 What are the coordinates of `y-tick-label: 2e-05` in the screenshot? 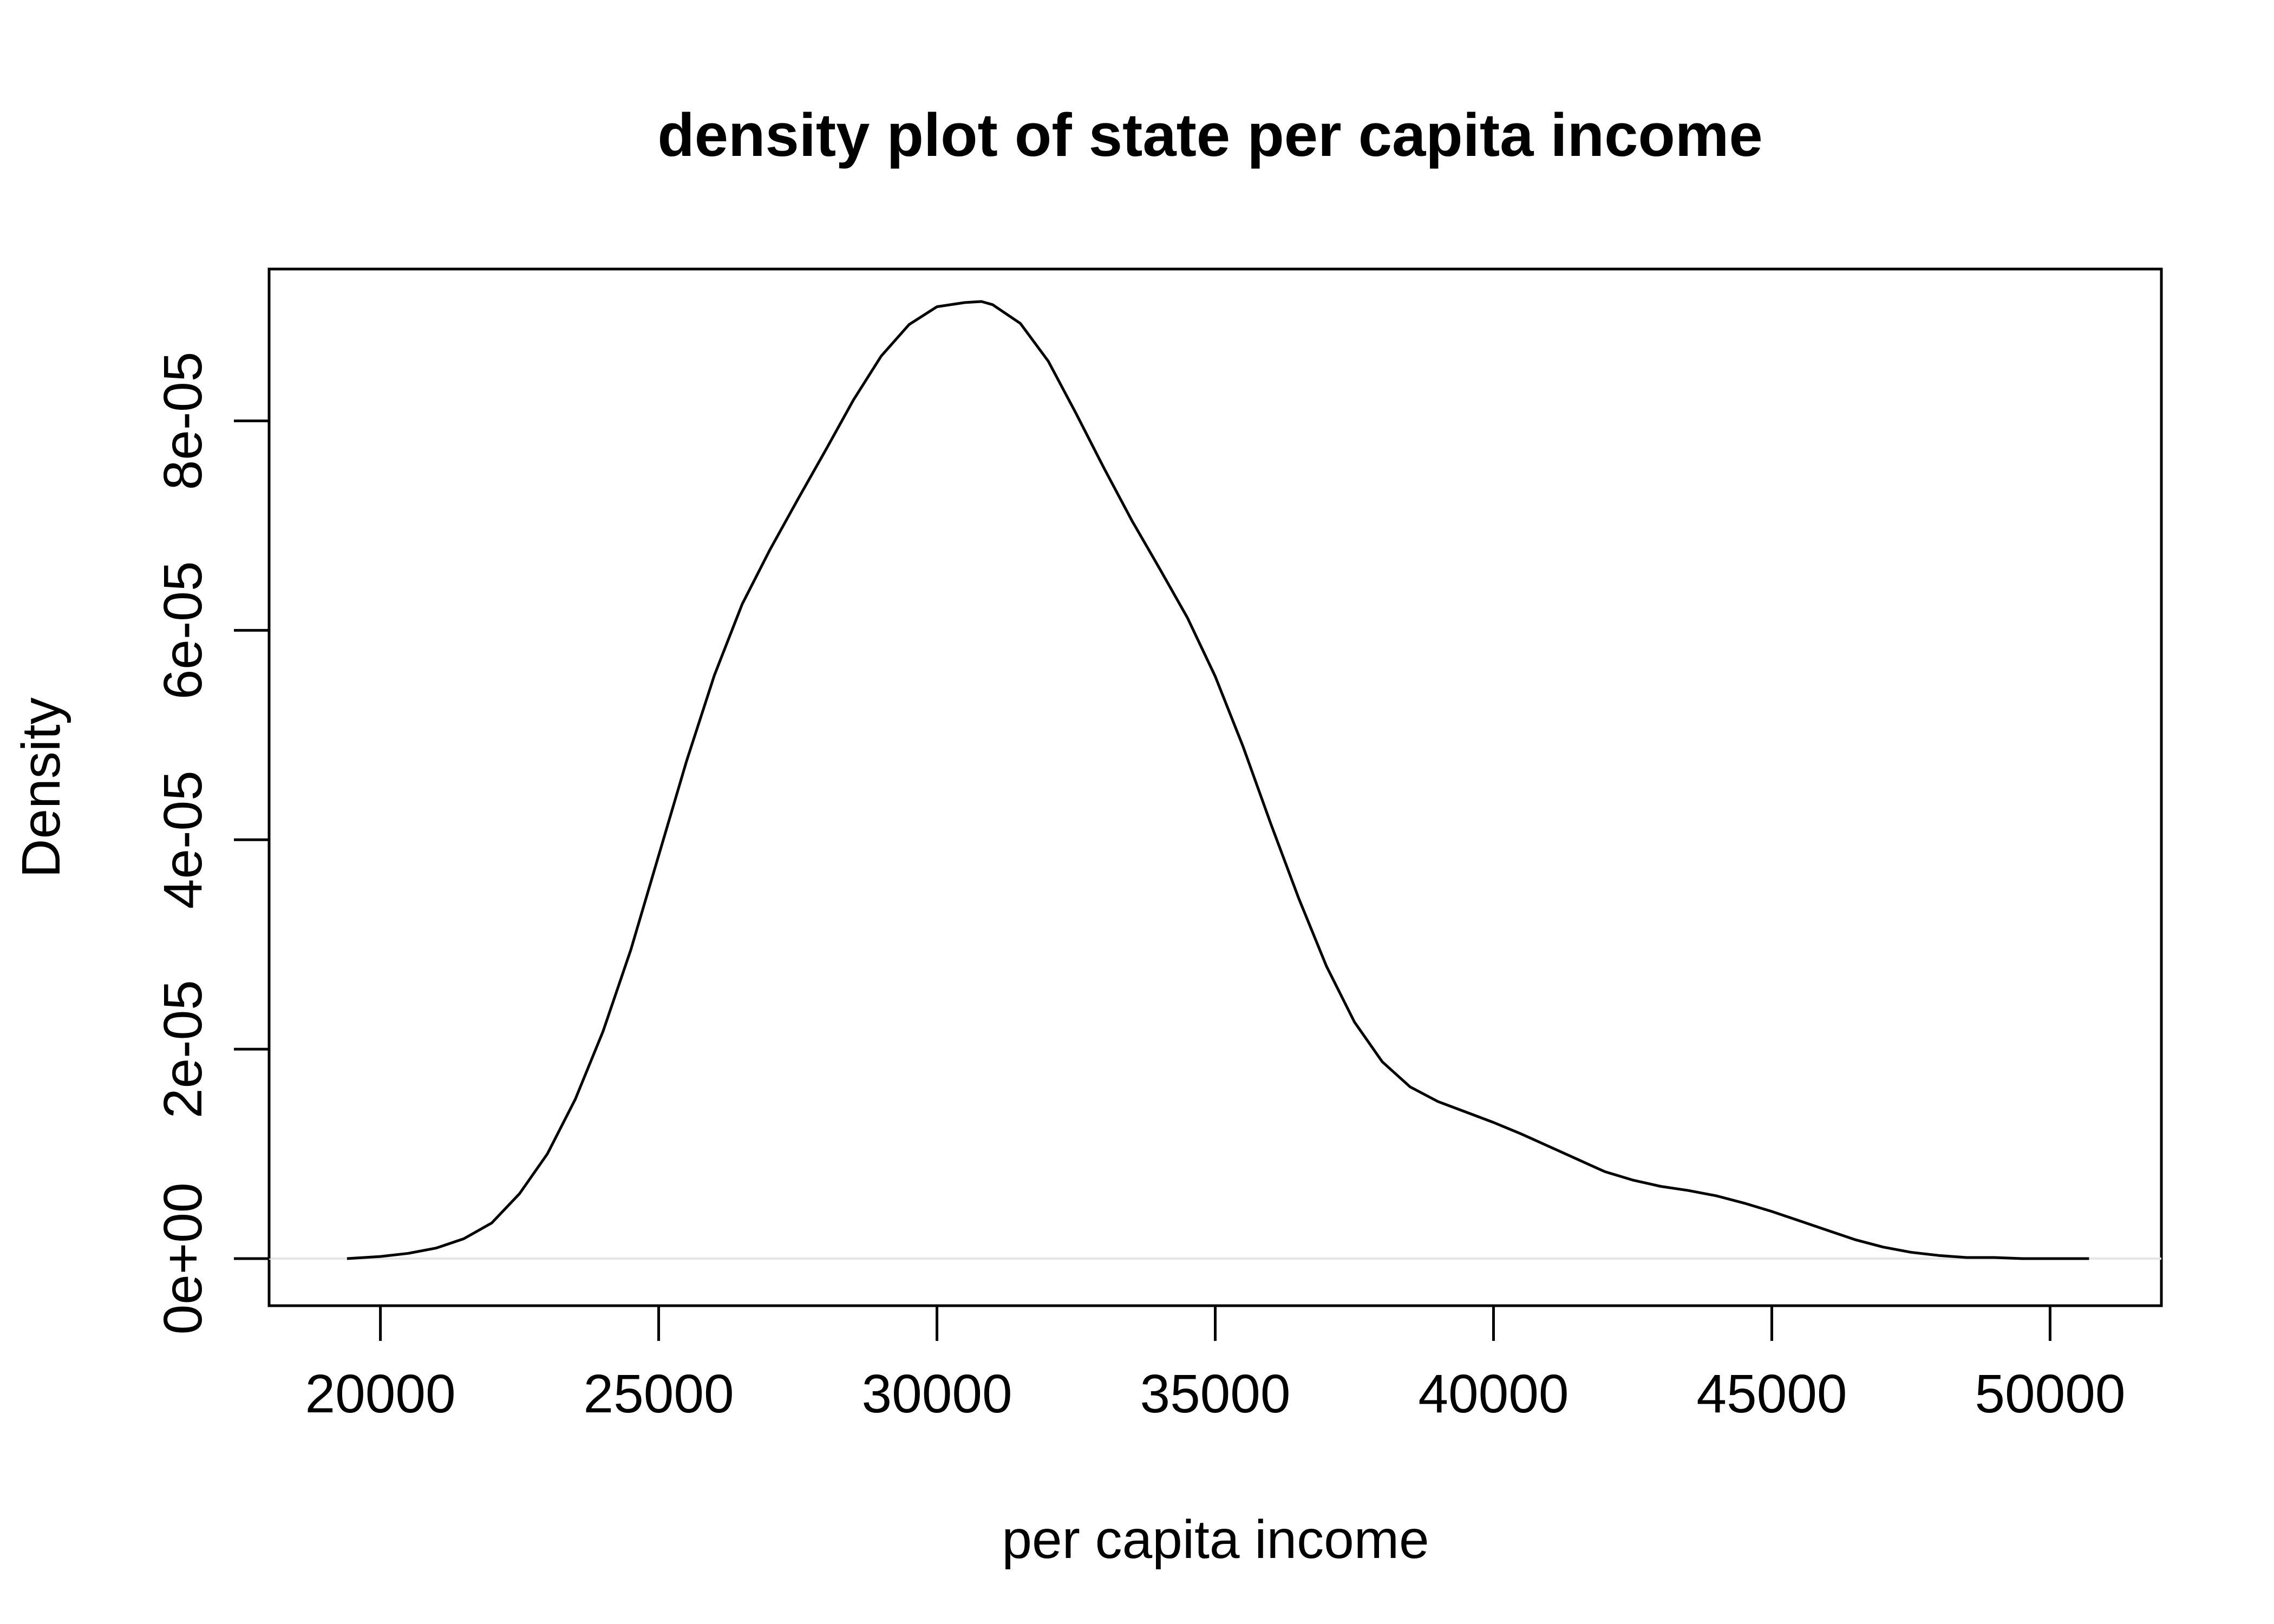 It's located at (183, 1049).